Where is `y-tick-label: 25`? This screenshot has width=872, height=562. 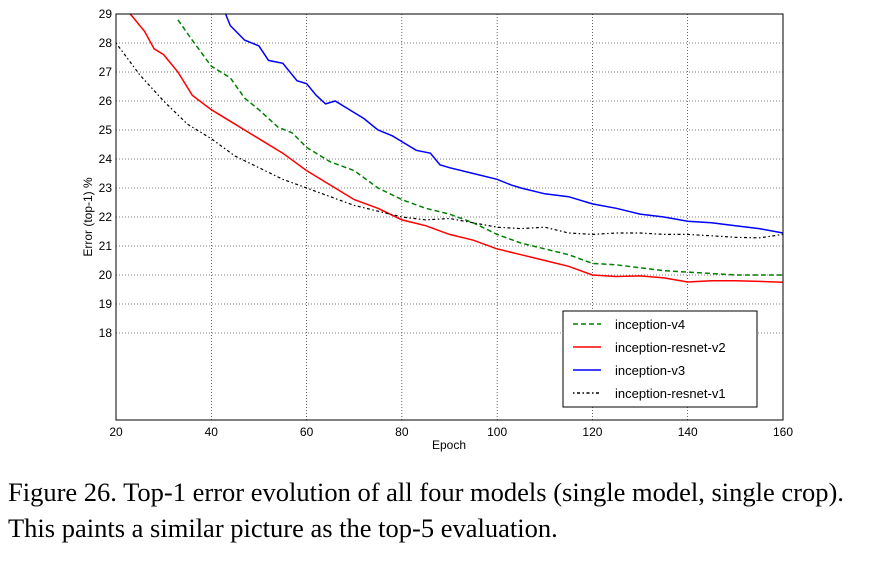 y-tick-label: 25 is located at coordinates (106, 130).